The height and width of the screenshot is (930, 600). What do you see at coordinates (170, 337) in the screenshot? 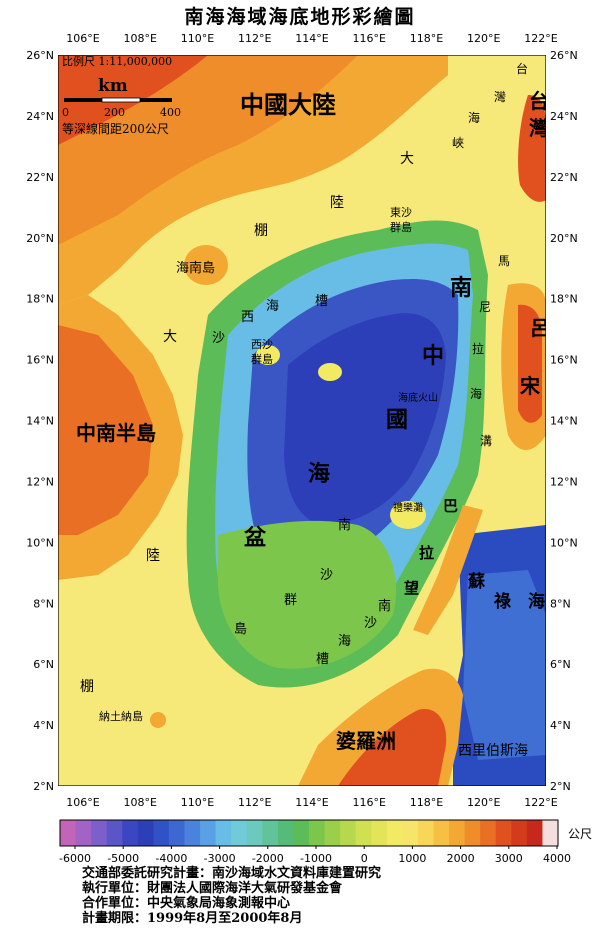
I see `label-shelf-south-1: 大` at bounding box center [170, 337].